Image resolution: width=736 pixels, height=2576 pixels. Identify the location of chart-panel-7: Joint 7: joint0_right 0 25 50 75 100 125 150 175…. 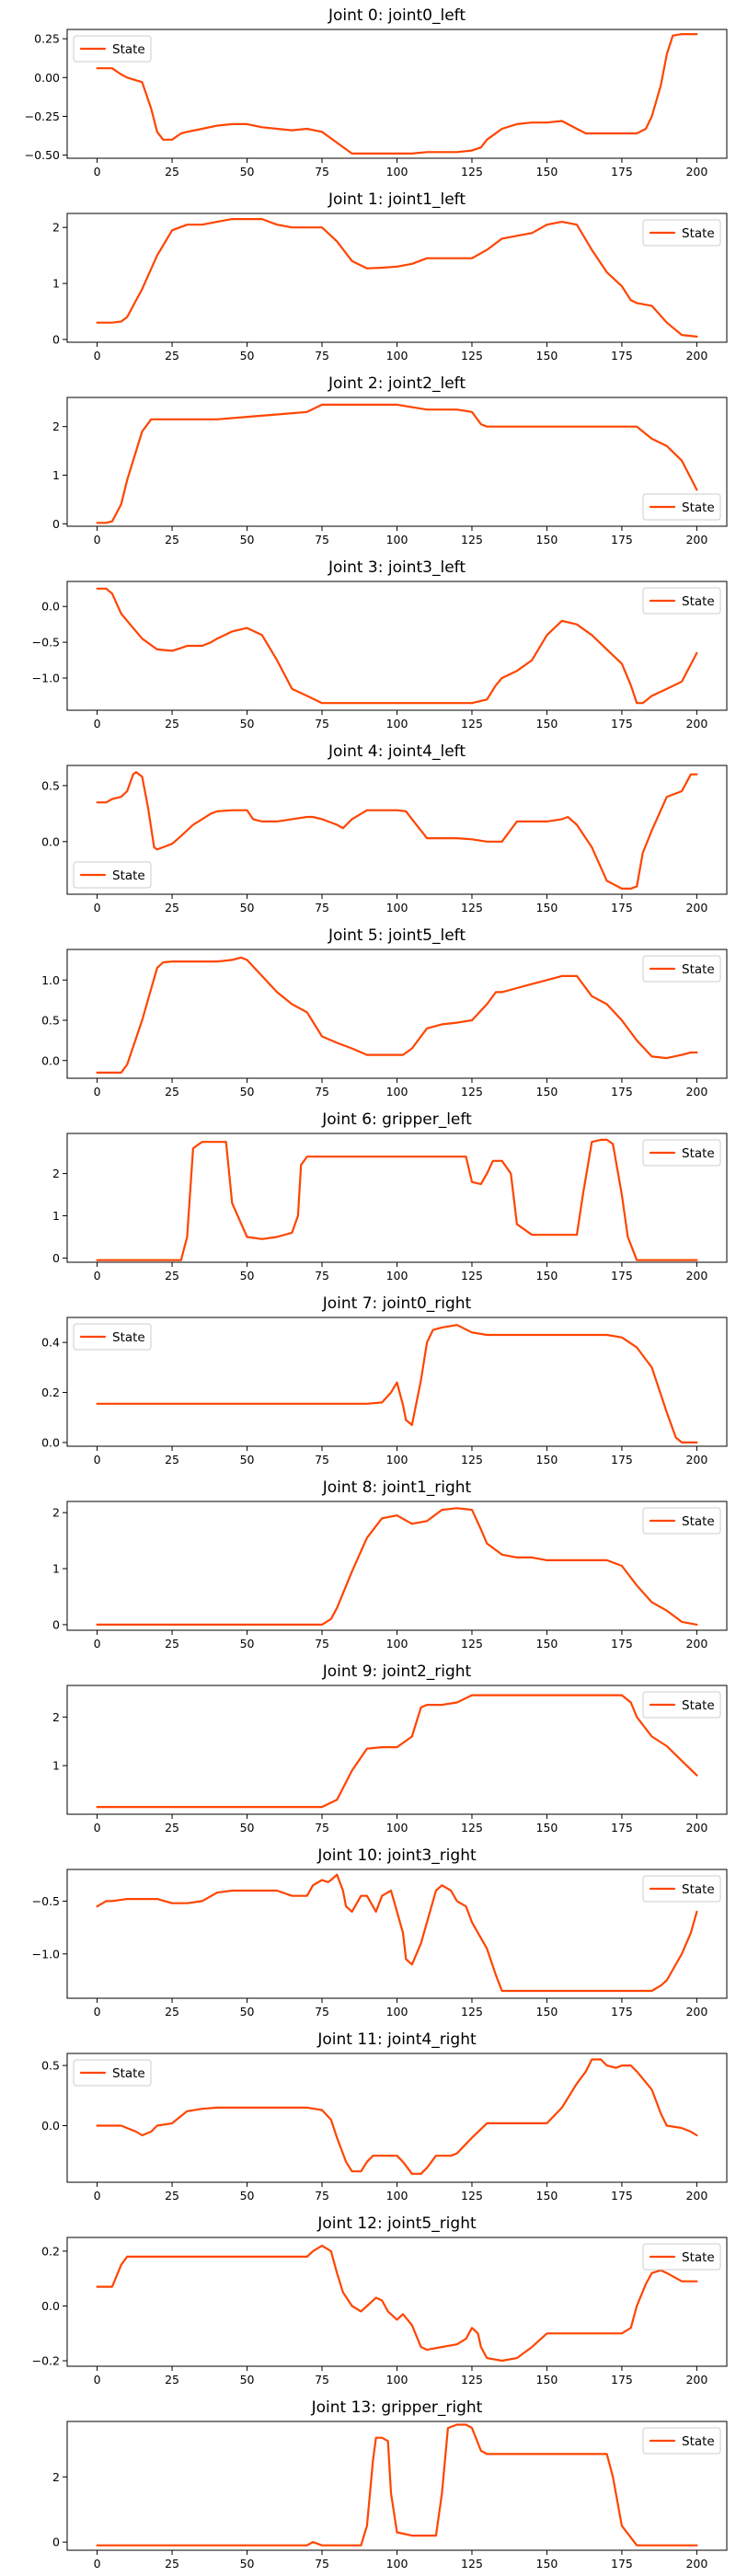
(384, 1380).